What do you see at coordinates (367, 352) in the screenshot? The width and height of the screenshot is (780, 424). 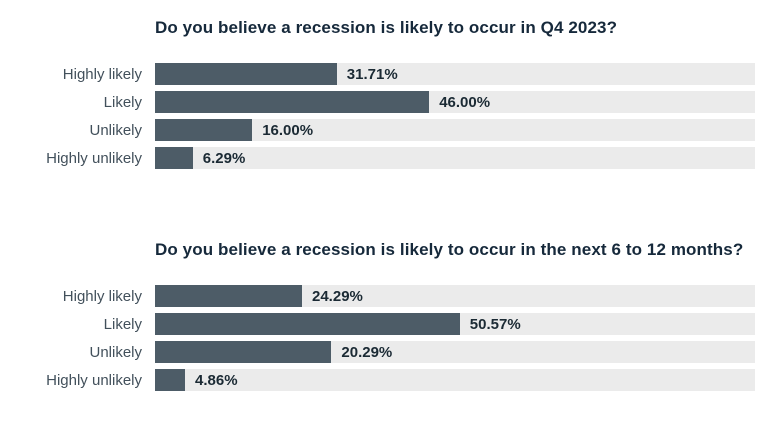 I see `value-label: 20.29%` at bounding box center [367, 352].